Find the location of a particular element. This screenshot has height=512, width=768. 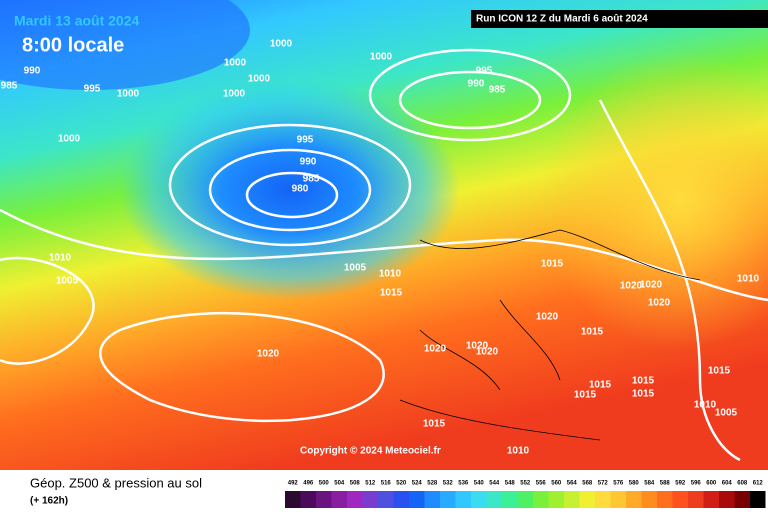

legend-label: 496 is located at coordinates (308, 484).